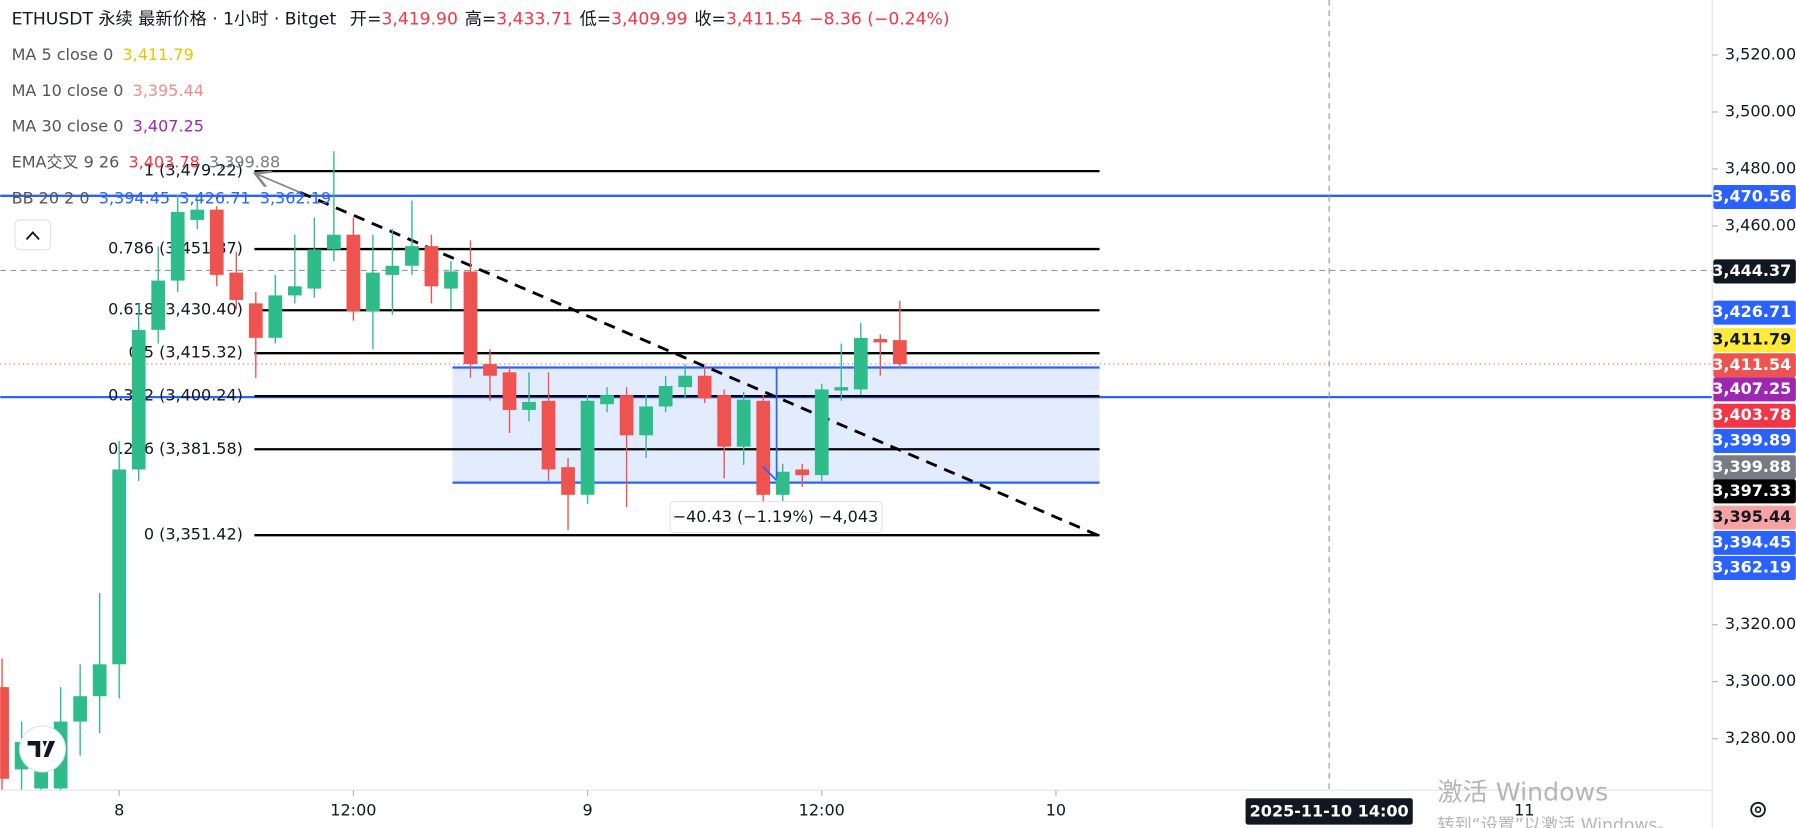  Describe the element at coordinates (68, 89) in the screenshot. I see `indicator-name: MA 10 close 0` at that location.